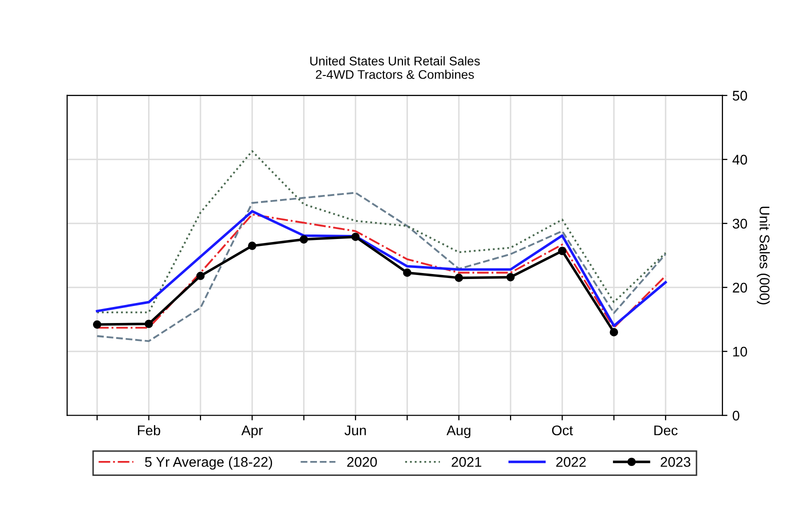 The image size is (809, 516). I want to click on y-tick-label: 10, so click(740, 351).